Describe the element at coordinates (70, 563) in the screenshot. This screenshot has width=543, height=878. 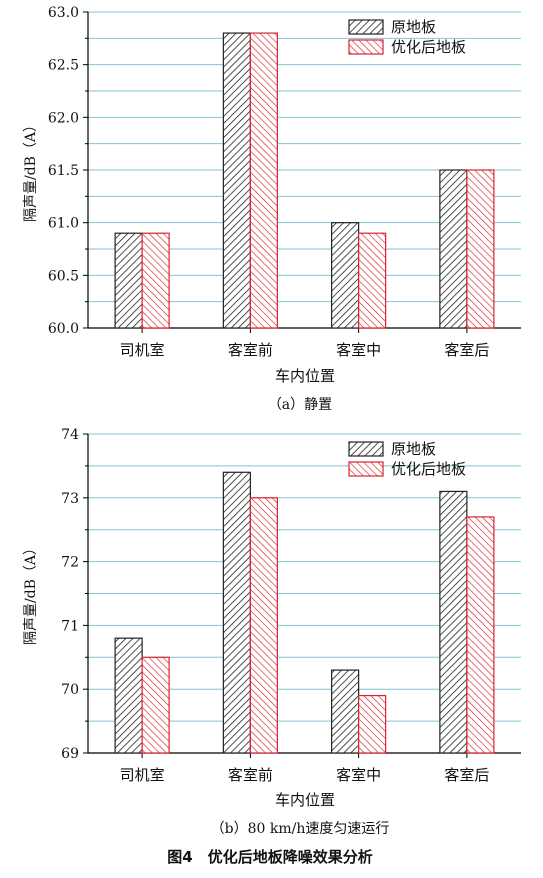
I see `y-tick-label: 72` at that location.